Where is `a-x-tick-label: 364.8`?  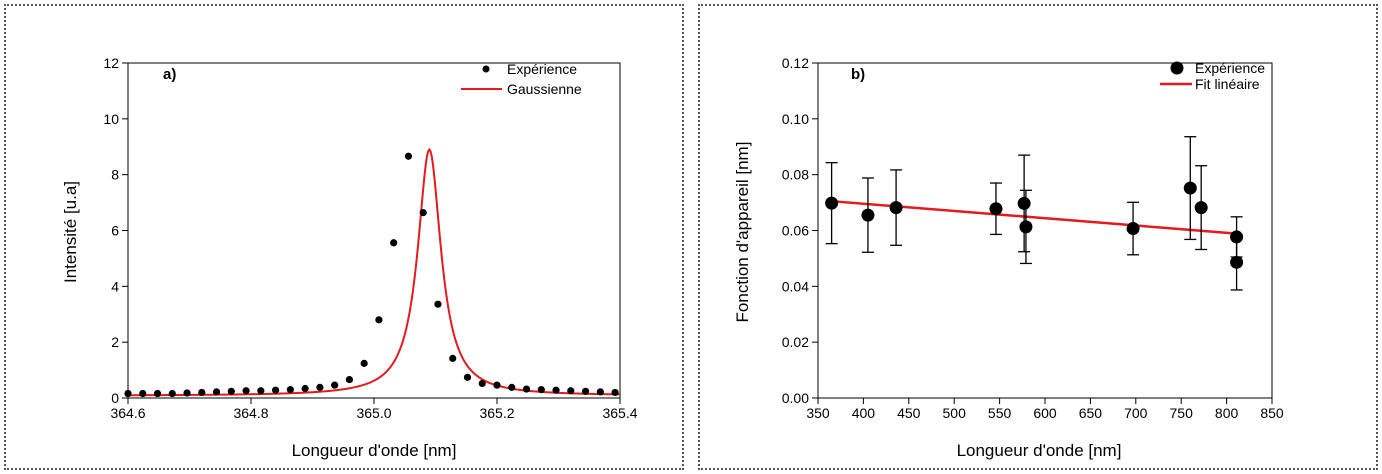
a-x-tick-label: 364.8 is located at coordinates (250, 413).